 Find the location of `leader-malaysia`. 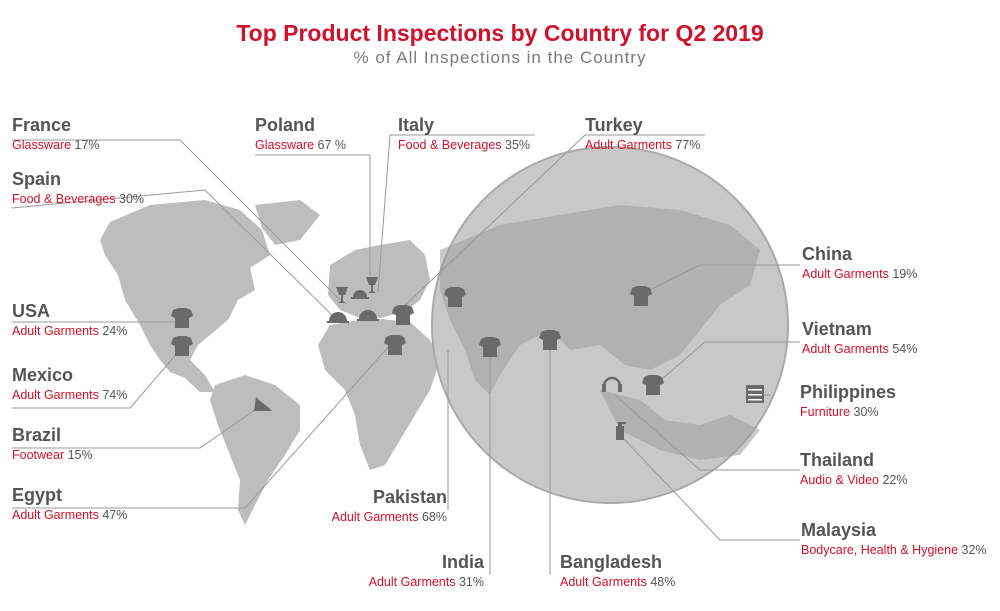

leader-malaysia is located at coordinates (709, 487).